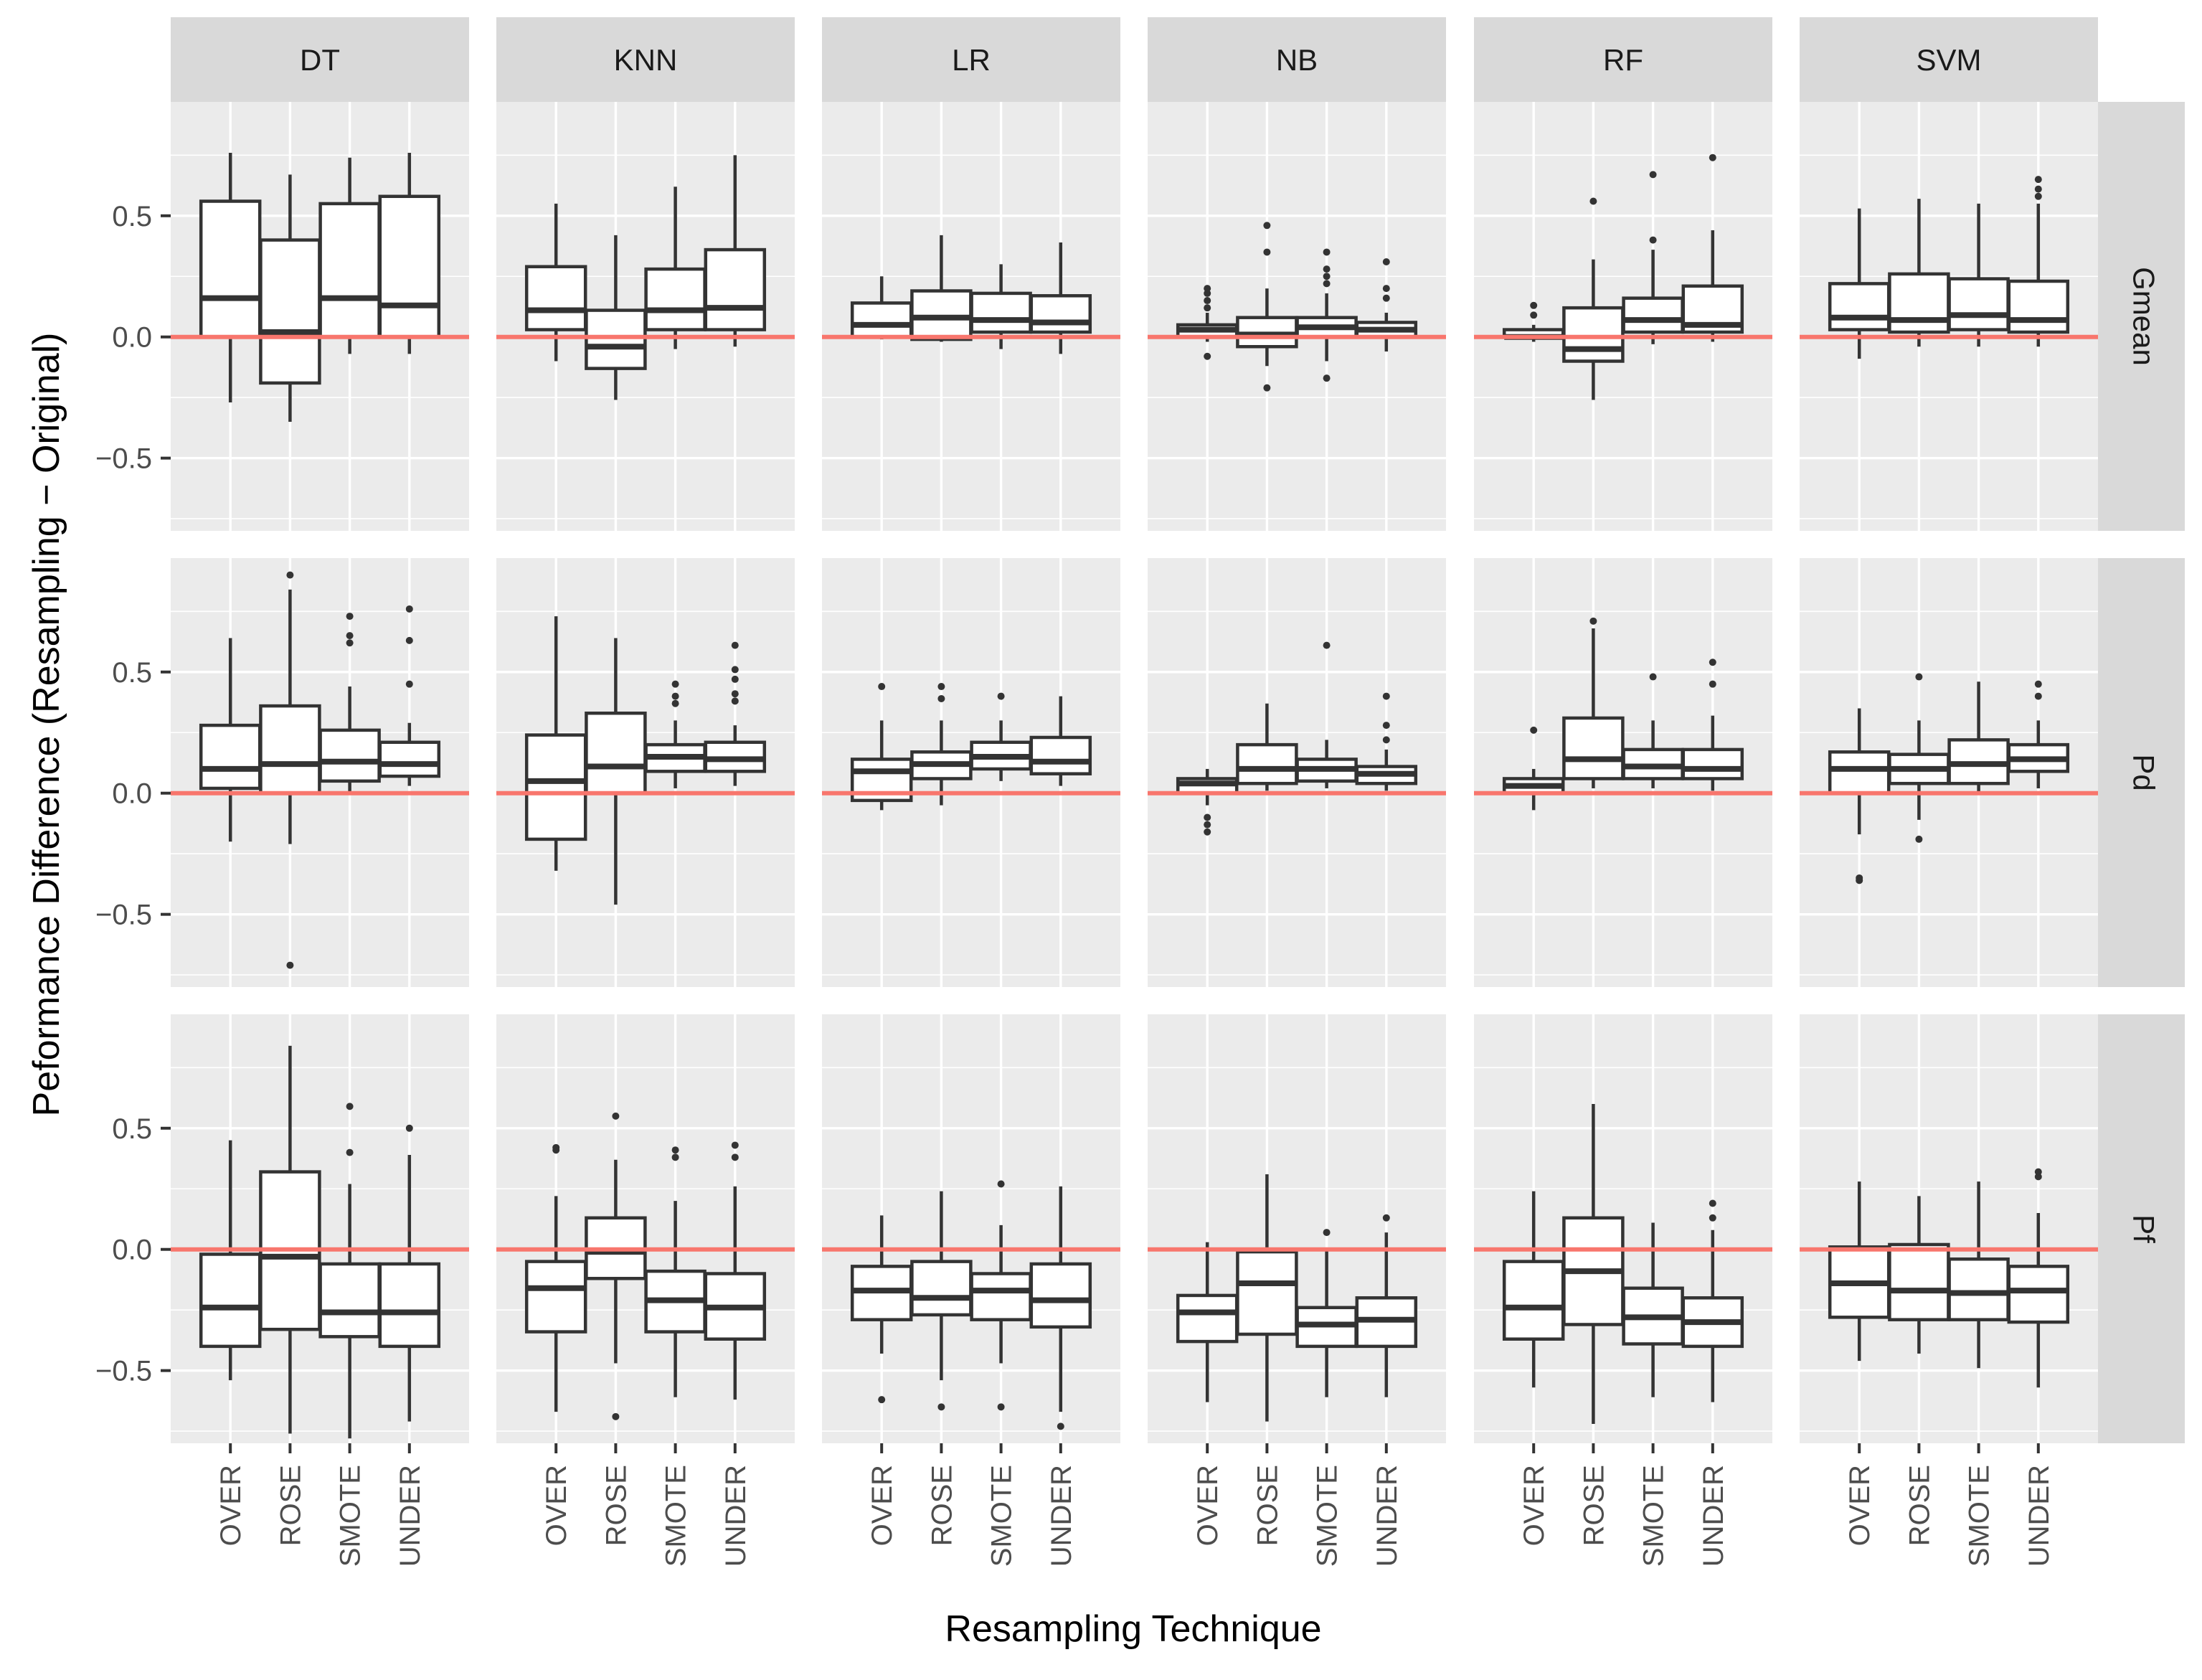 This screenshot has width=2202, height=1680. I want to click on panel-pf-svm, so click(1949, 1228).